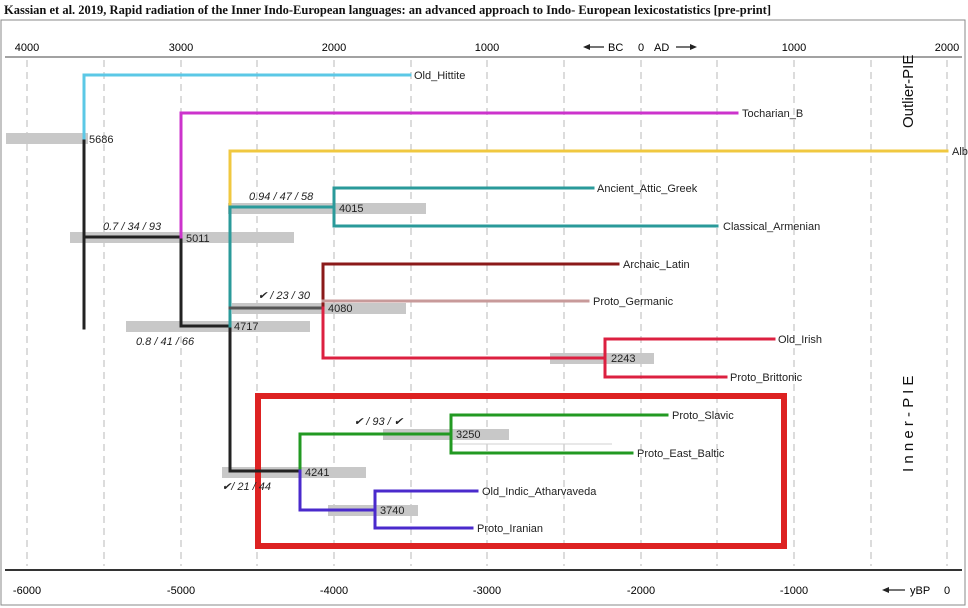  I want to click on node-age-4015: 4015, so click(351, 209).